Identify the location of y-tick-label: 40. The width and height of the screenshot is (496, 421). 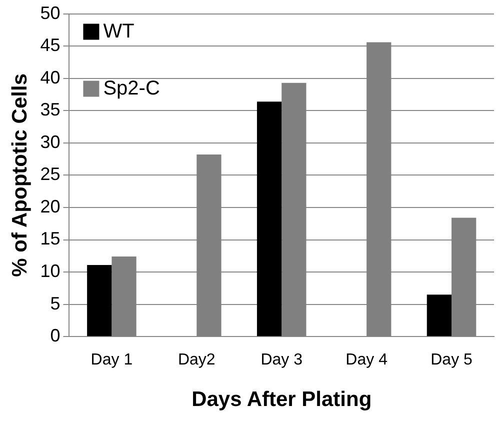
(50, 77).